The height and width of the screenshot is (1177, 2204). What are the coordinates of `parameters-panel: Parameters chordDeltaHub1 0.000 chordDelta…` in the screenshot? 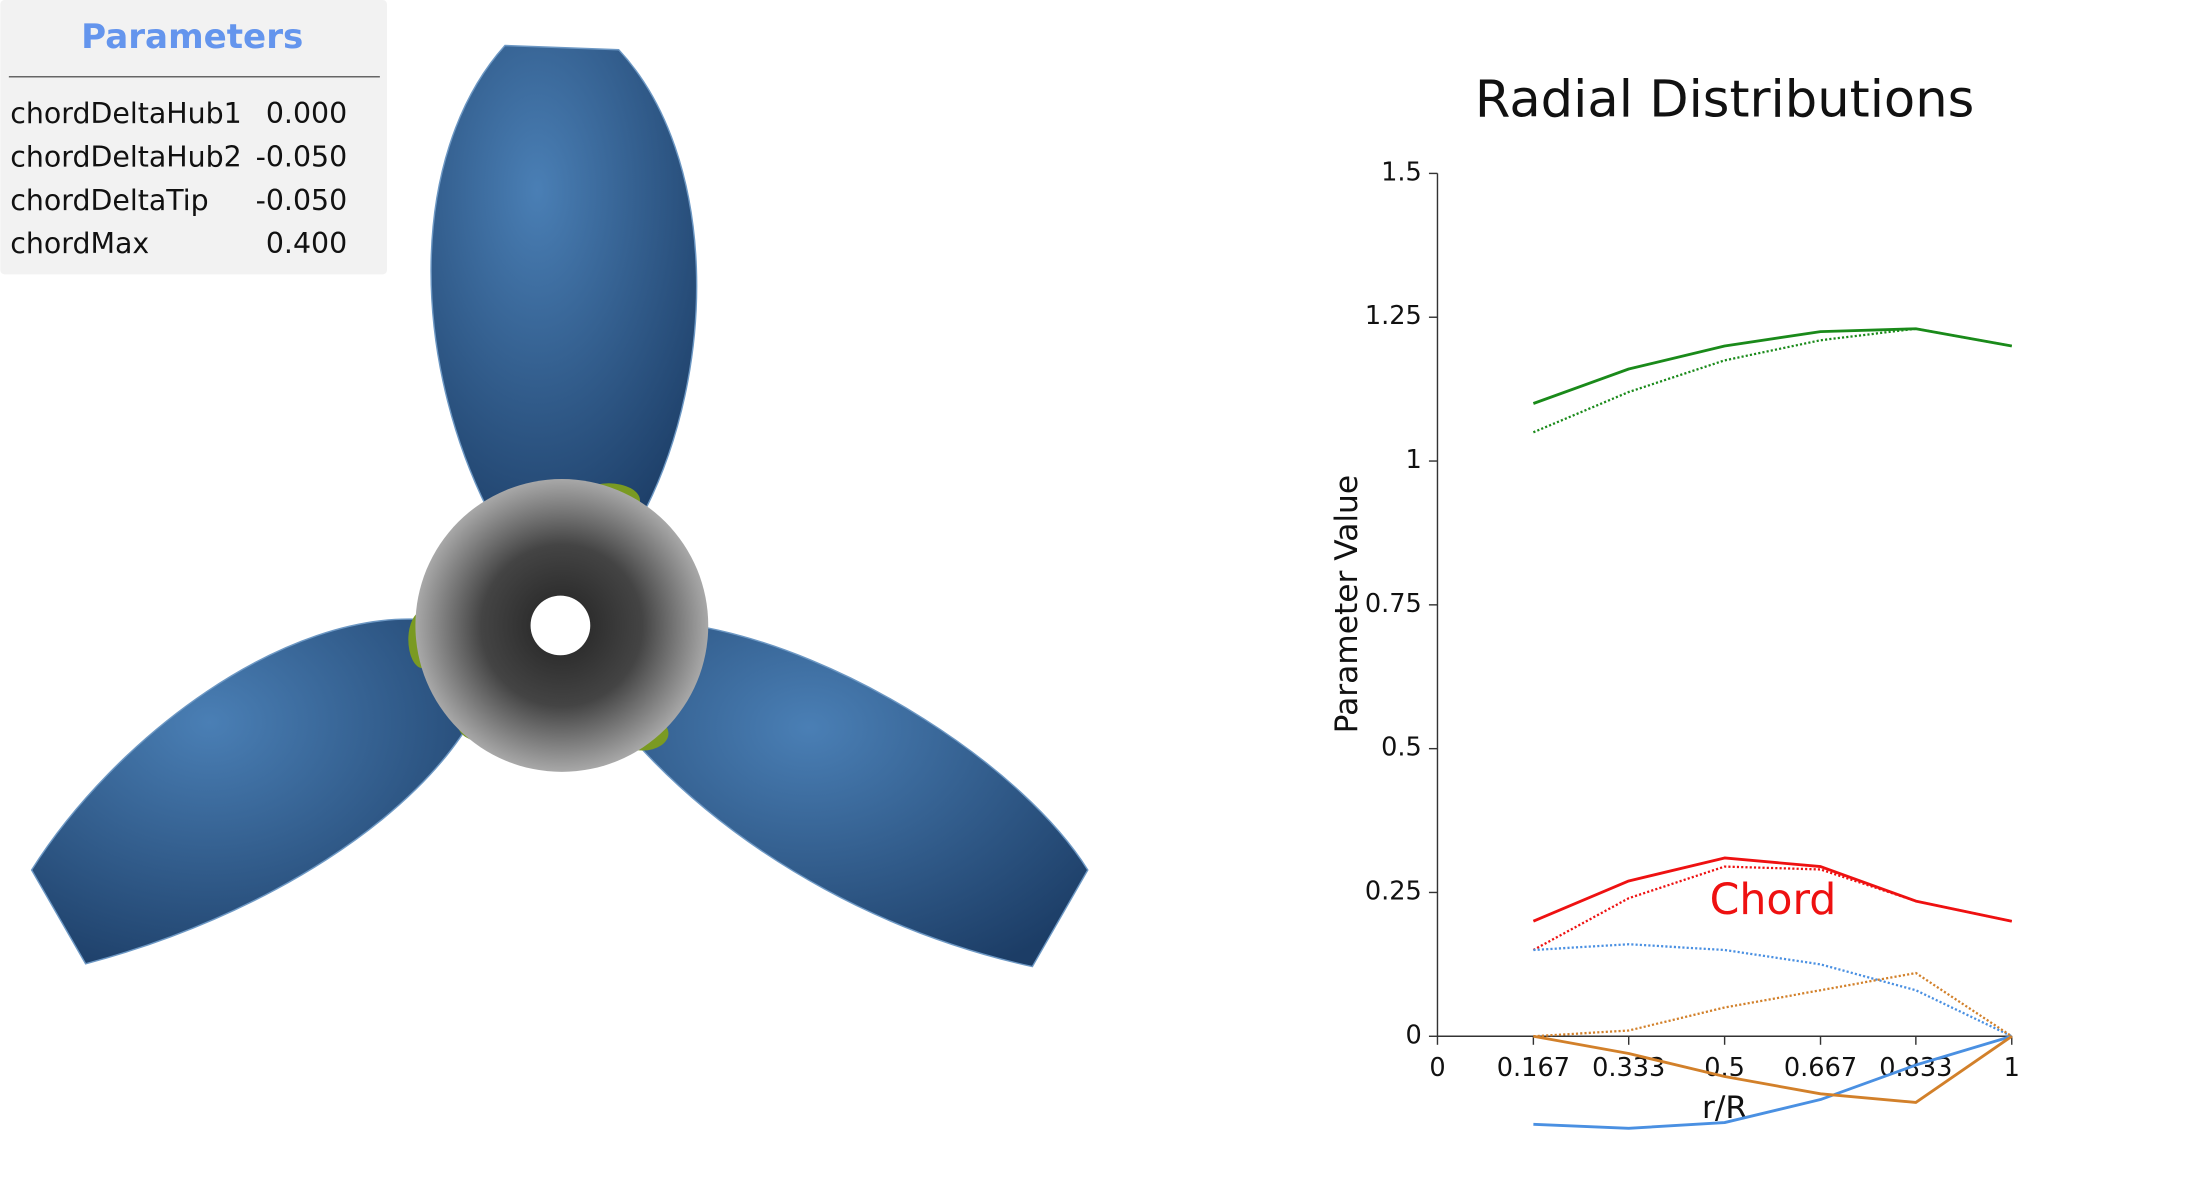 It's located at (193, 137).